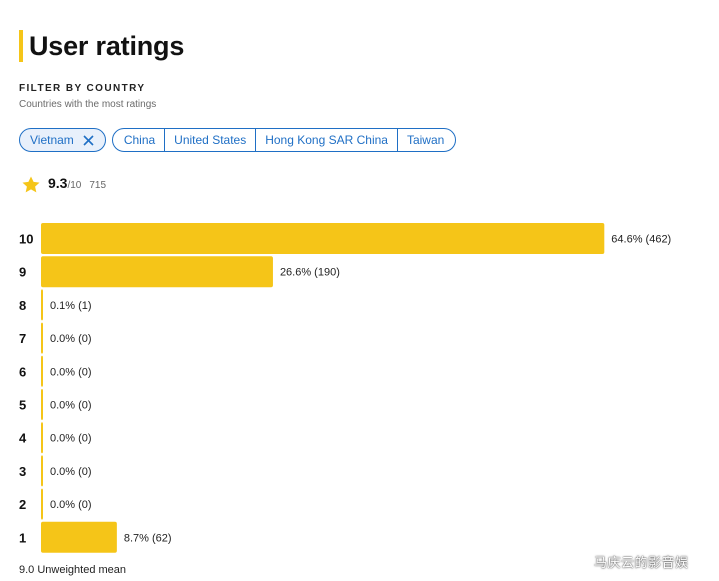 The image size is (719, 581). I want to click on rating-category-label: 3, so click(22, 471).